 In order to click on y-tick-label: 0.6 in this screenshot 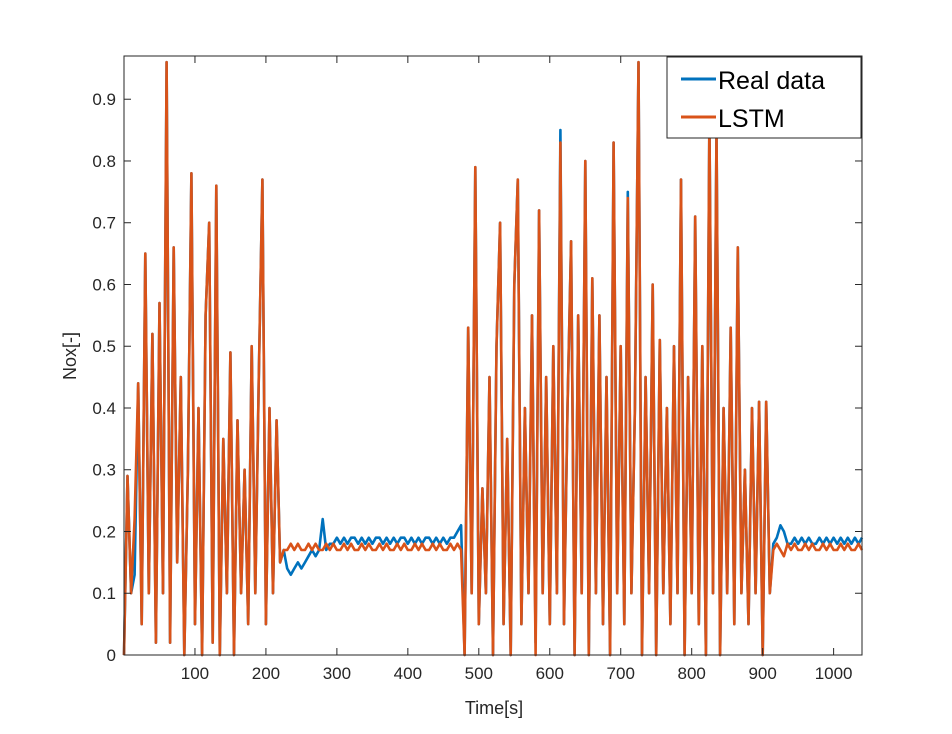, I will do `click(104, 284)`.